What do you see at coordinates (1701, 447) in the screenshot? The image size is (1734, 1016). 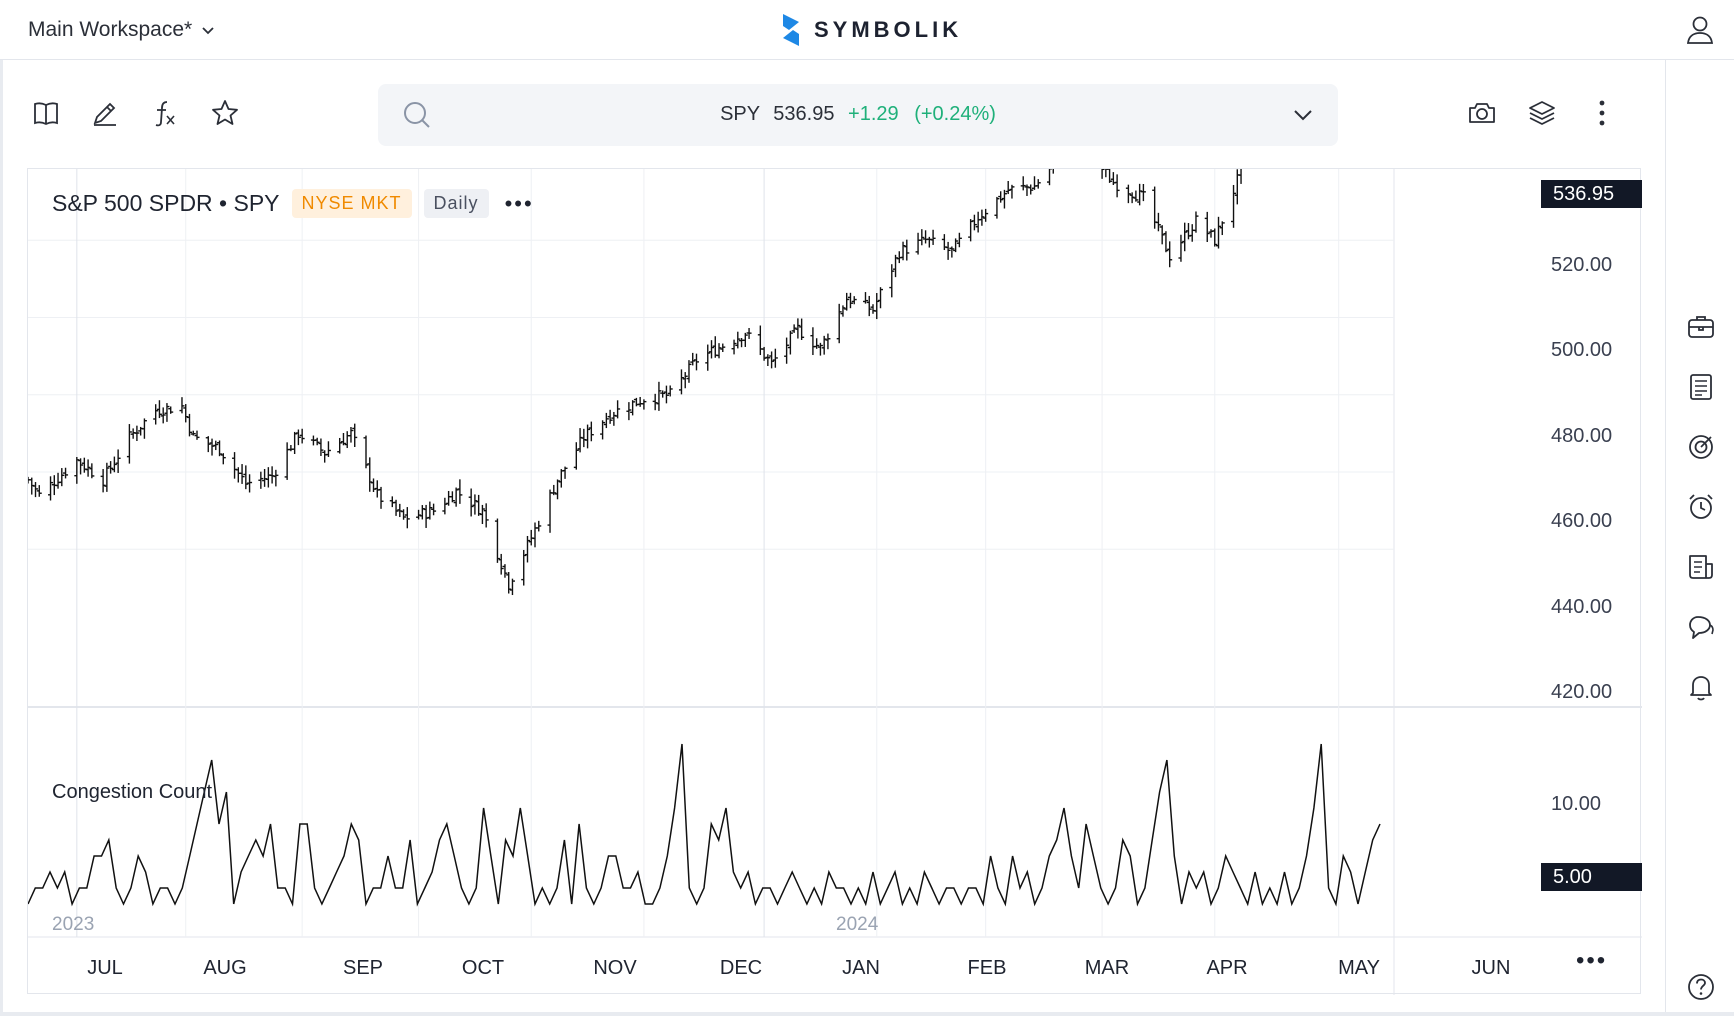 I see `scanner-icon` at bounding box center [1701, 447].